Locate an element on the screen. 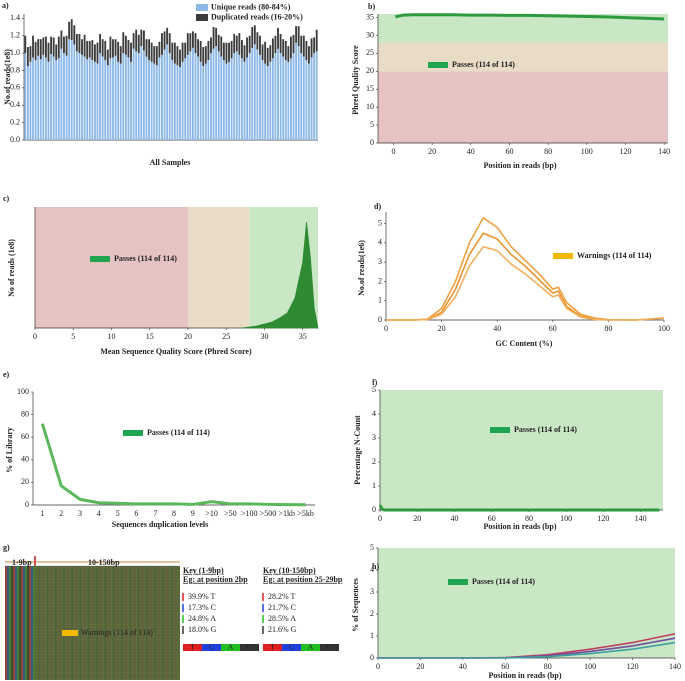 The width and height of the screenshot is (685, 681). x-tick-label: 15 is located at coordinates (150, 336).